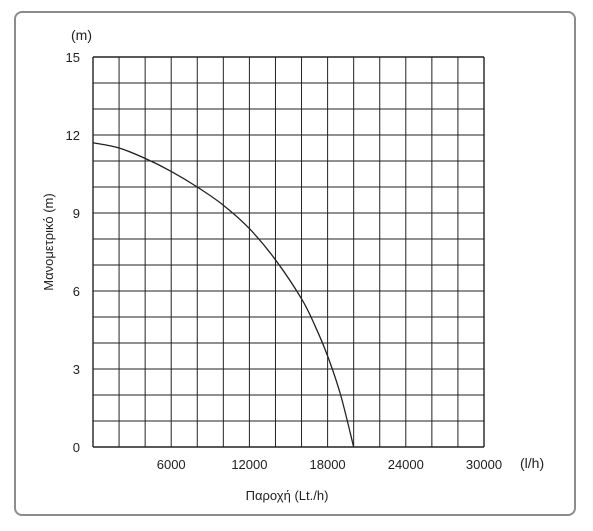  Describe the element at coordinates (406, 464) in the screenshot. I see `x-tick-label: 24000` at that location.